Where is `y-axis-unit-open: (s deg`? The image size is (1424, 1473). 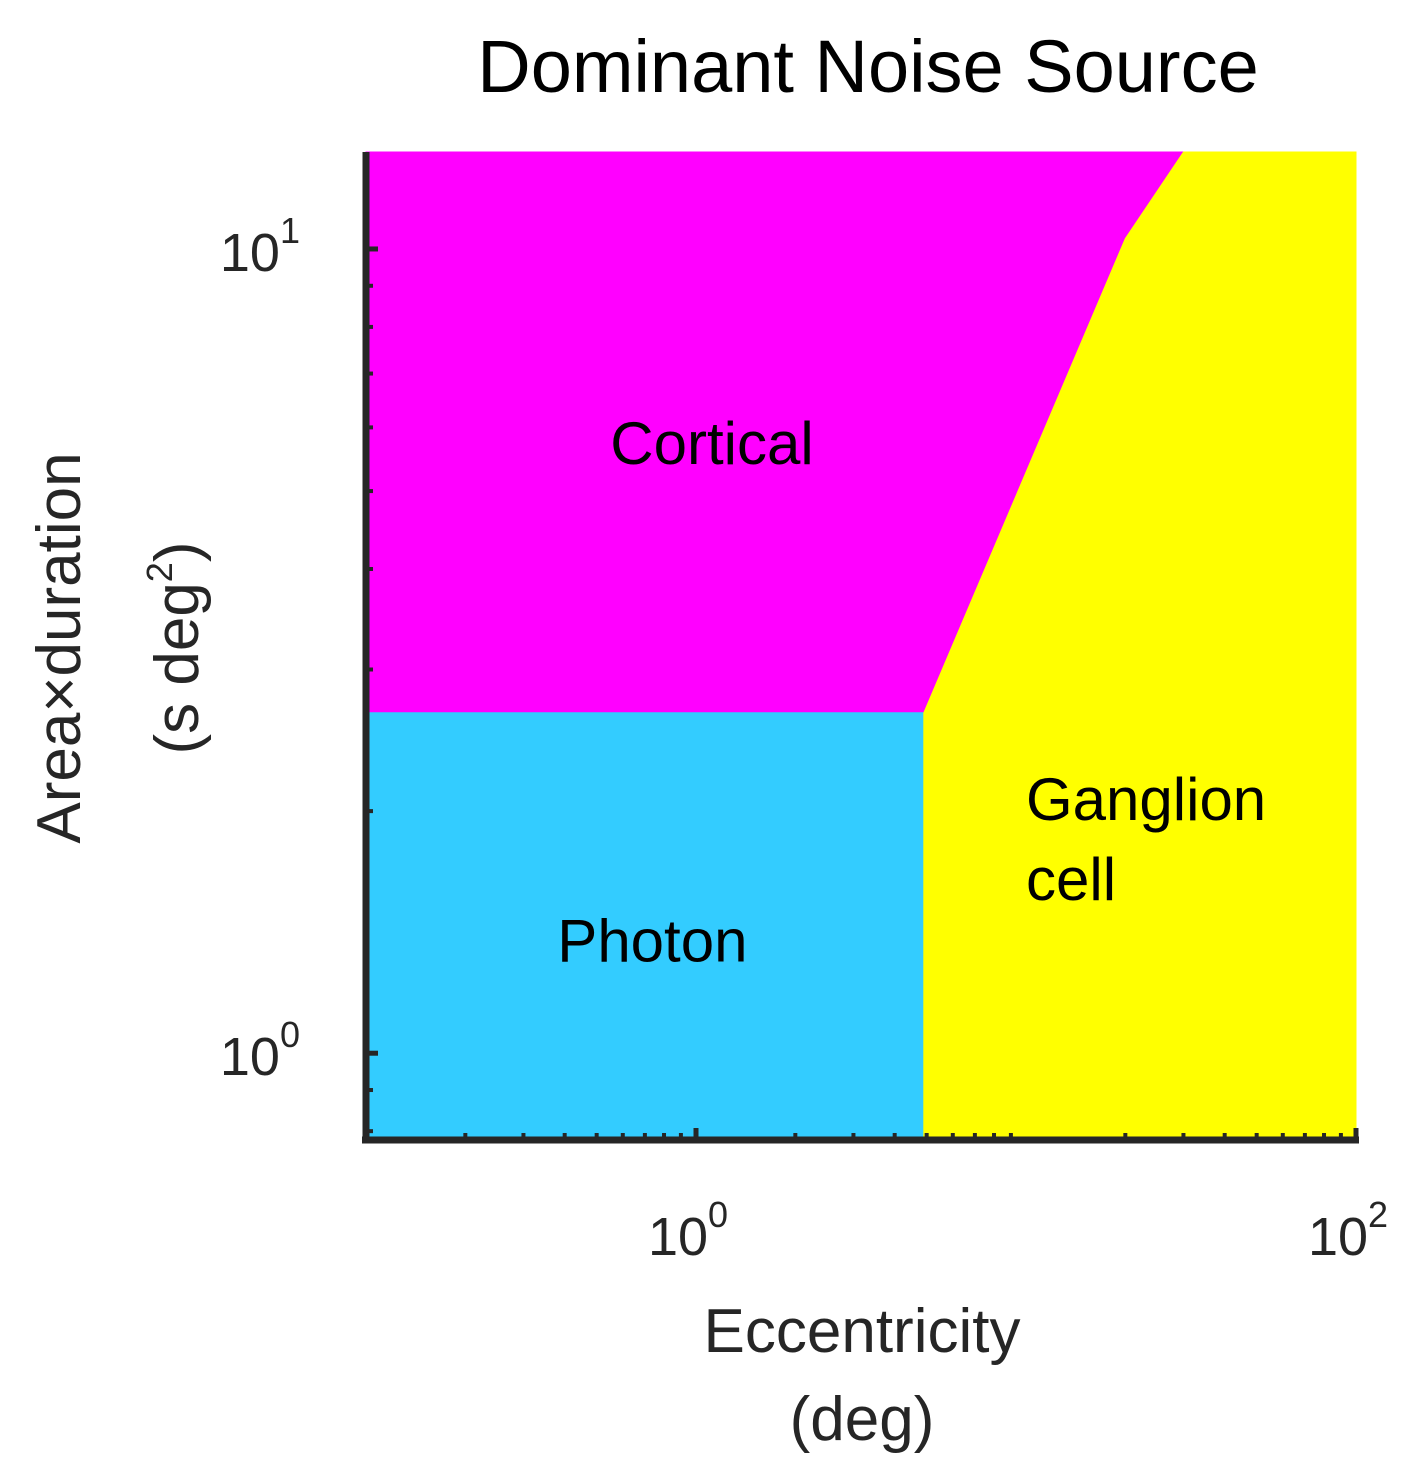
y-axis-unit-open: (s deg is located at coordinates (177, 668).